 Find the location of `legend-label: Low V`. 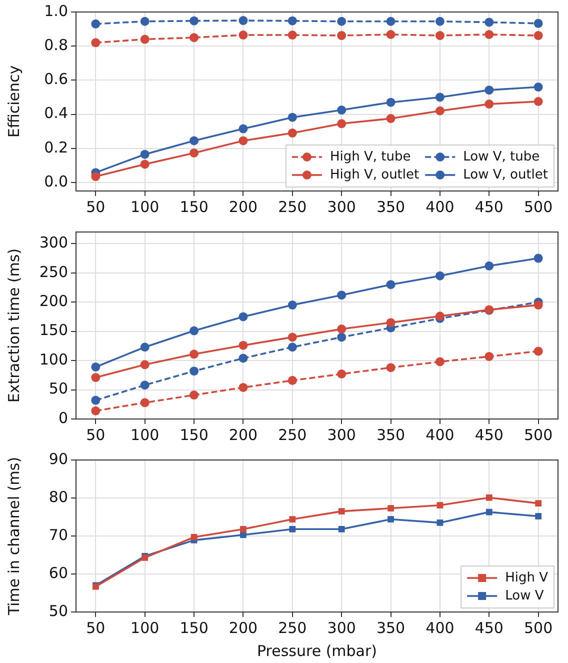

legend-label: Low V is located at coordinates (524, 596).